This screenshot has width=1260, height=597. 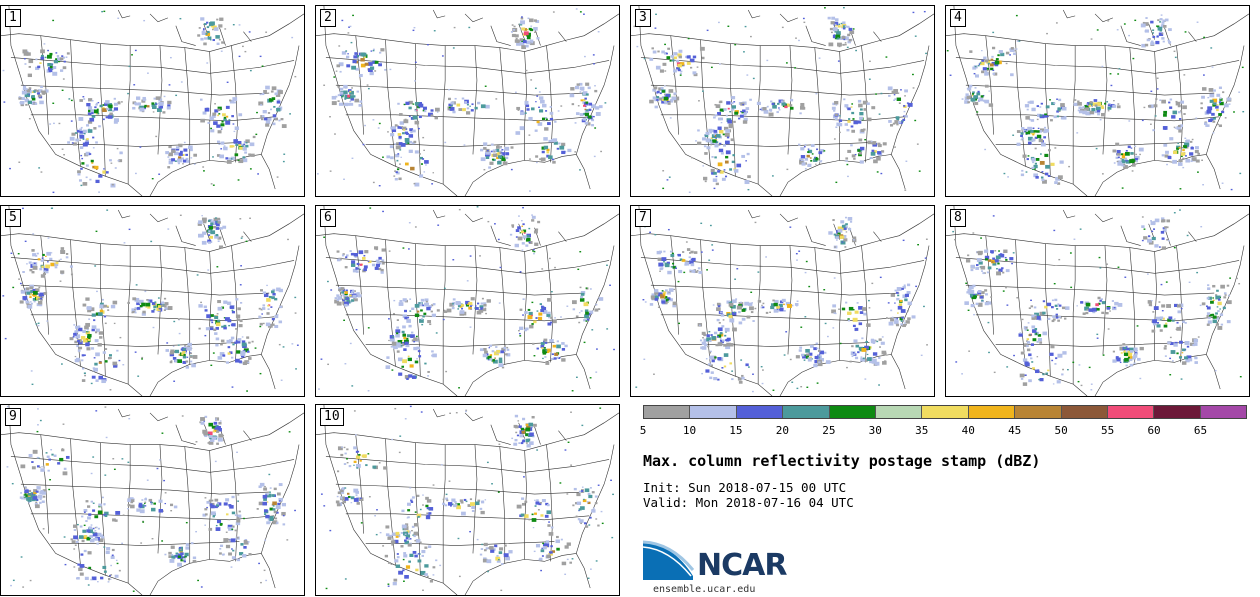 What do you see at coordinates (748, 502) in the screenshot?
I see `valid-time: Valid: Mon 2018-07-16 04 UTC` at bounding box center [748, 502].